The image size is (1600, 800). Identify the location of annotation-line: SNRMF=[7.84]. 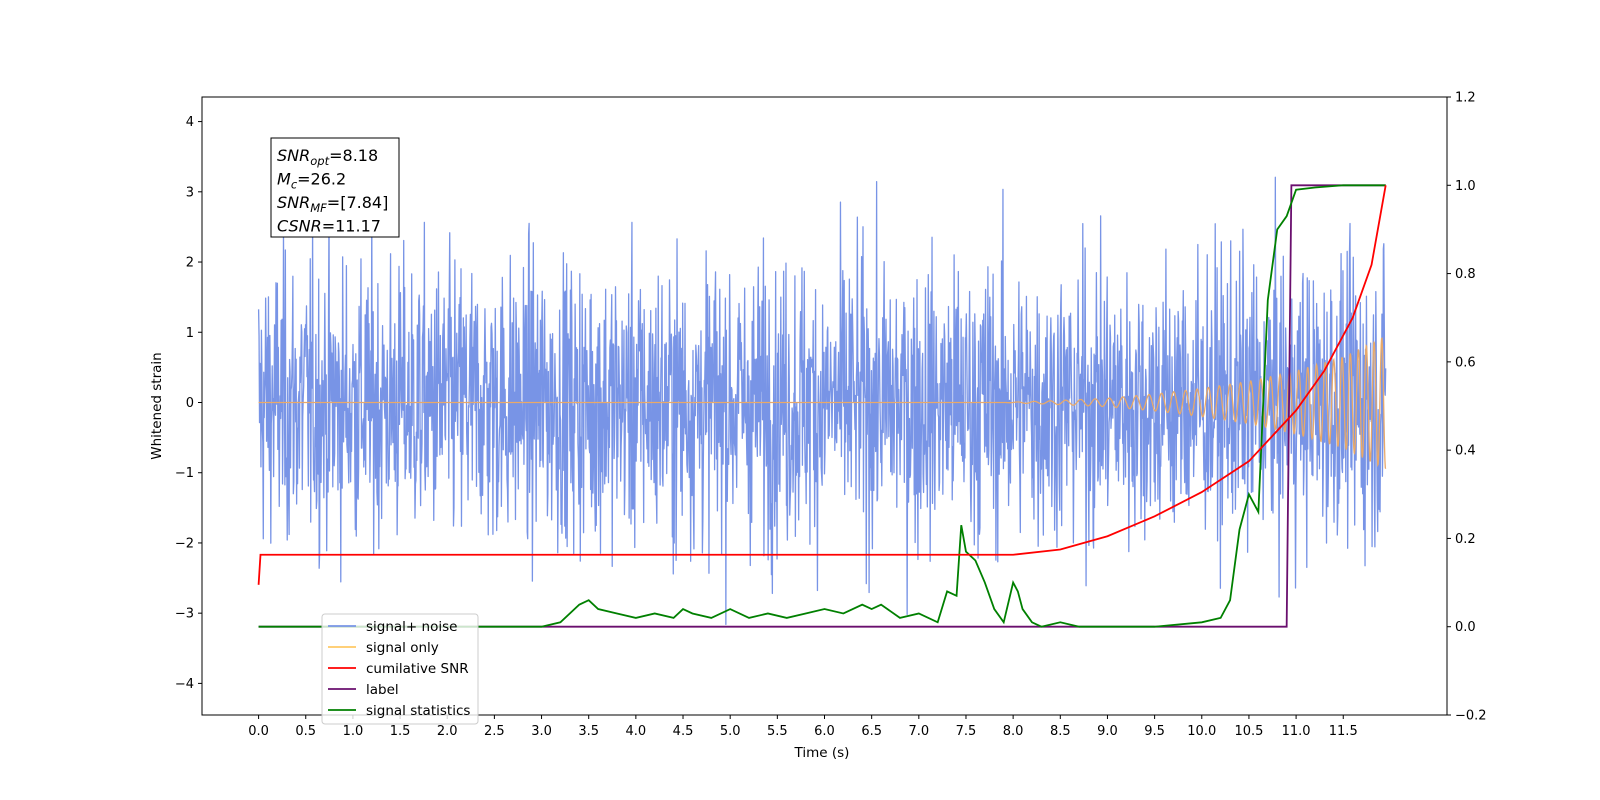
(332, 204).